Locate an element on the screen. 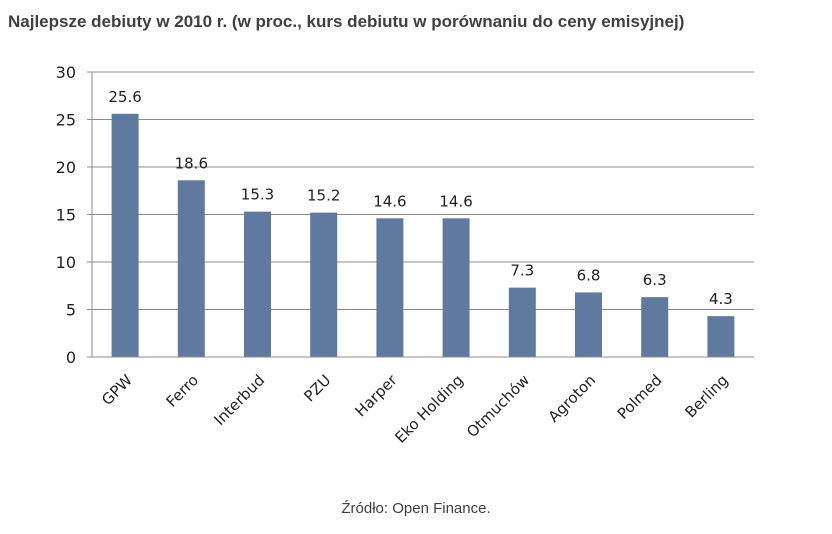  category-label: Berling is located at coordinates (706, 396).